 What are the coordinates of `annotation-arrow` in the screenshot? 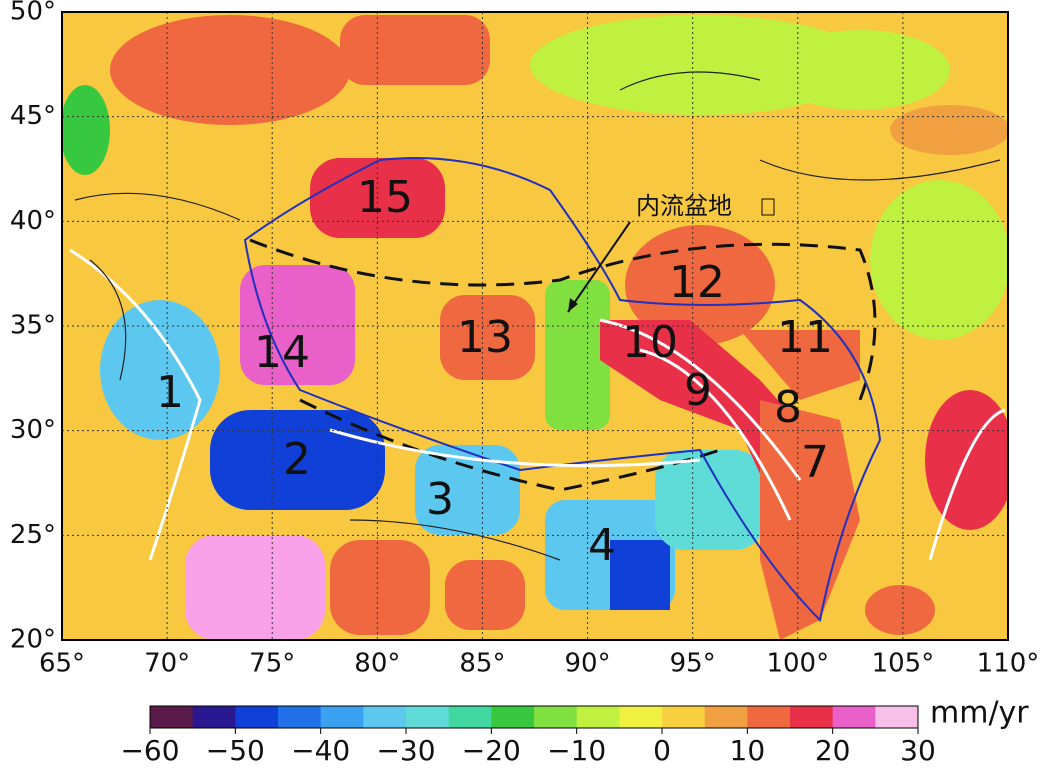 It's located at (599, 267).